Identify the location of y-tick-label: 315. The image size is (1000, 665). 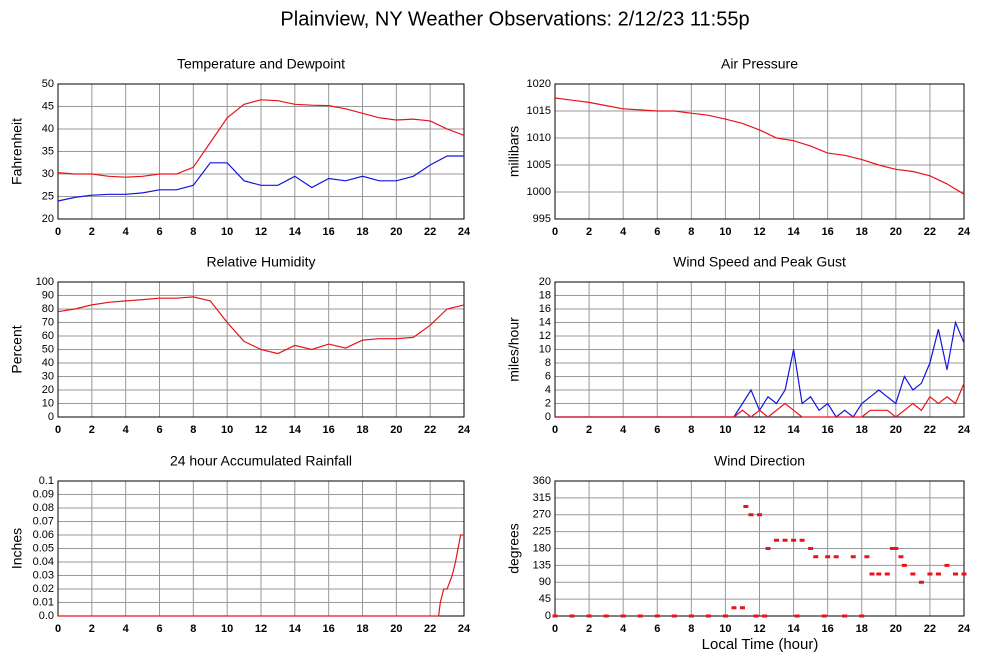
(542, 498).